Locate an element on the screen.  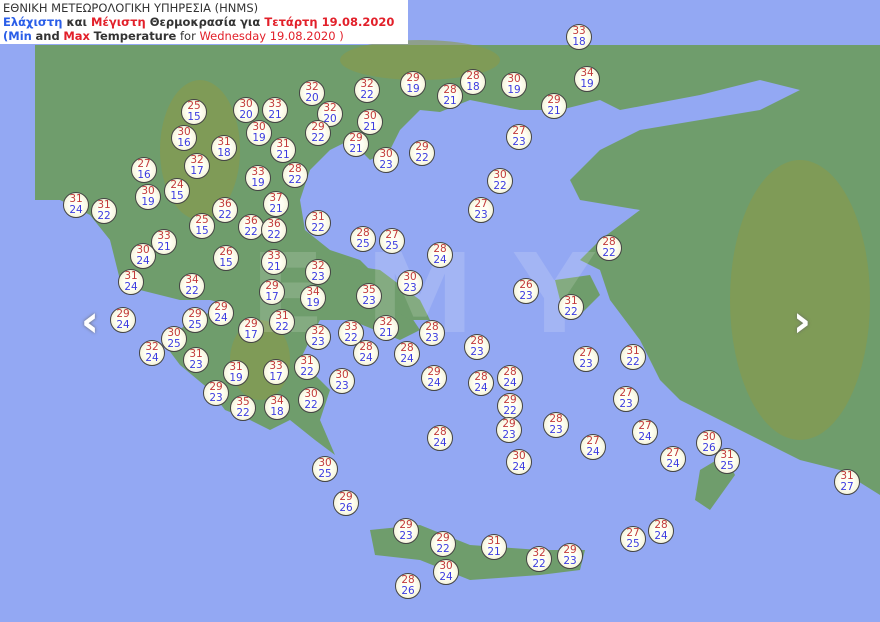
station-marker: 31 24 is located at coordinates (76, 205).